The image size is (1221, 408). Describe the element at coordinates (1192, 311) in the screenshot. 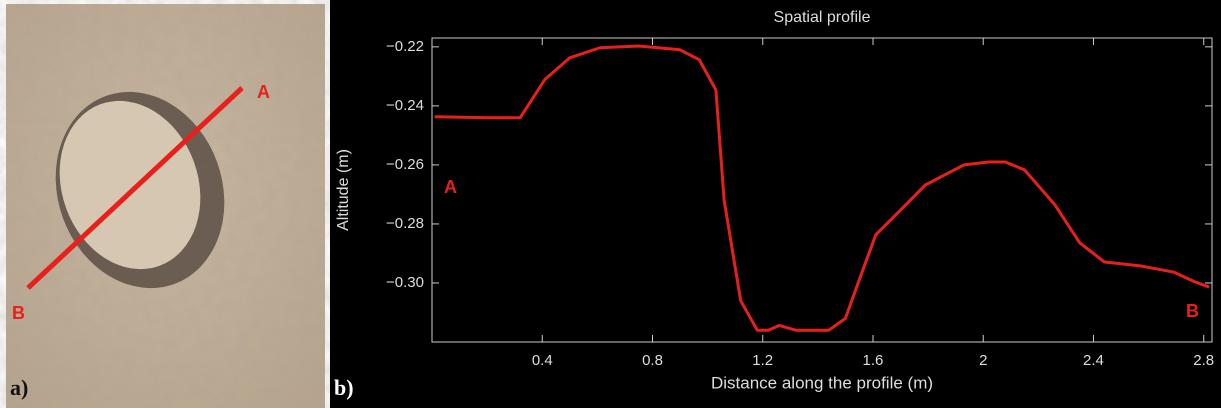

I see `annotation: B` at that location.